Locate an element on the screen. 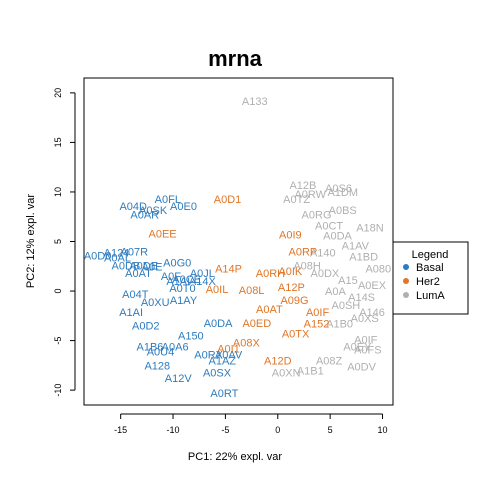  data-point-label: A0IL is located at coordinates (217, 290).